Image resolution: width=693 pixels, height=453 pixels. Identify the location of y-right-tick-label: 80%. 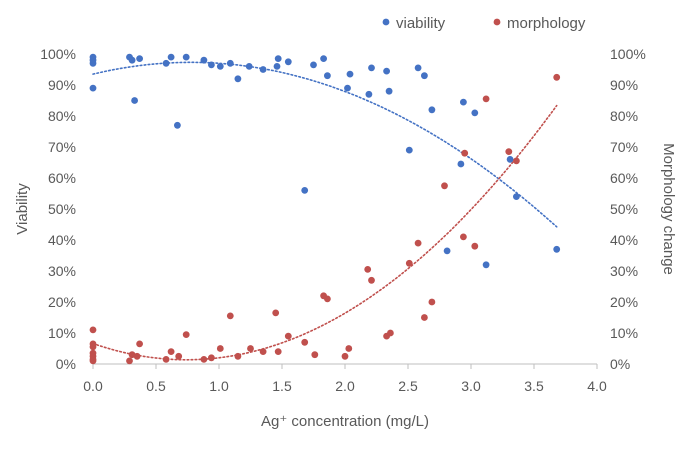
(624, 116).